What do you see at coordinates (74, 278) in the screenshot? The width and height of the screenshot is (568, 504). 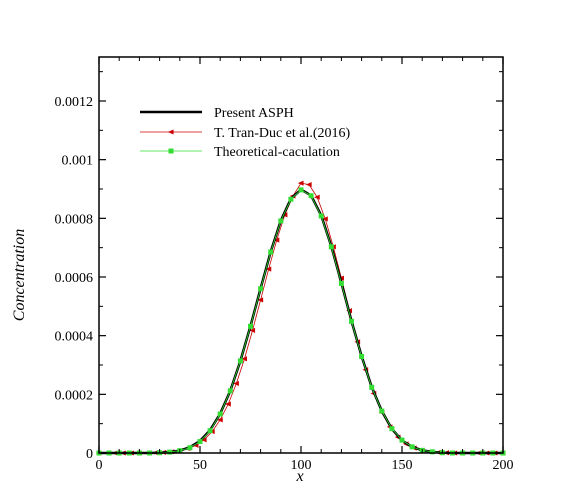 I see `y-tick-label: 0.0006` at bounding box center [74, 278].